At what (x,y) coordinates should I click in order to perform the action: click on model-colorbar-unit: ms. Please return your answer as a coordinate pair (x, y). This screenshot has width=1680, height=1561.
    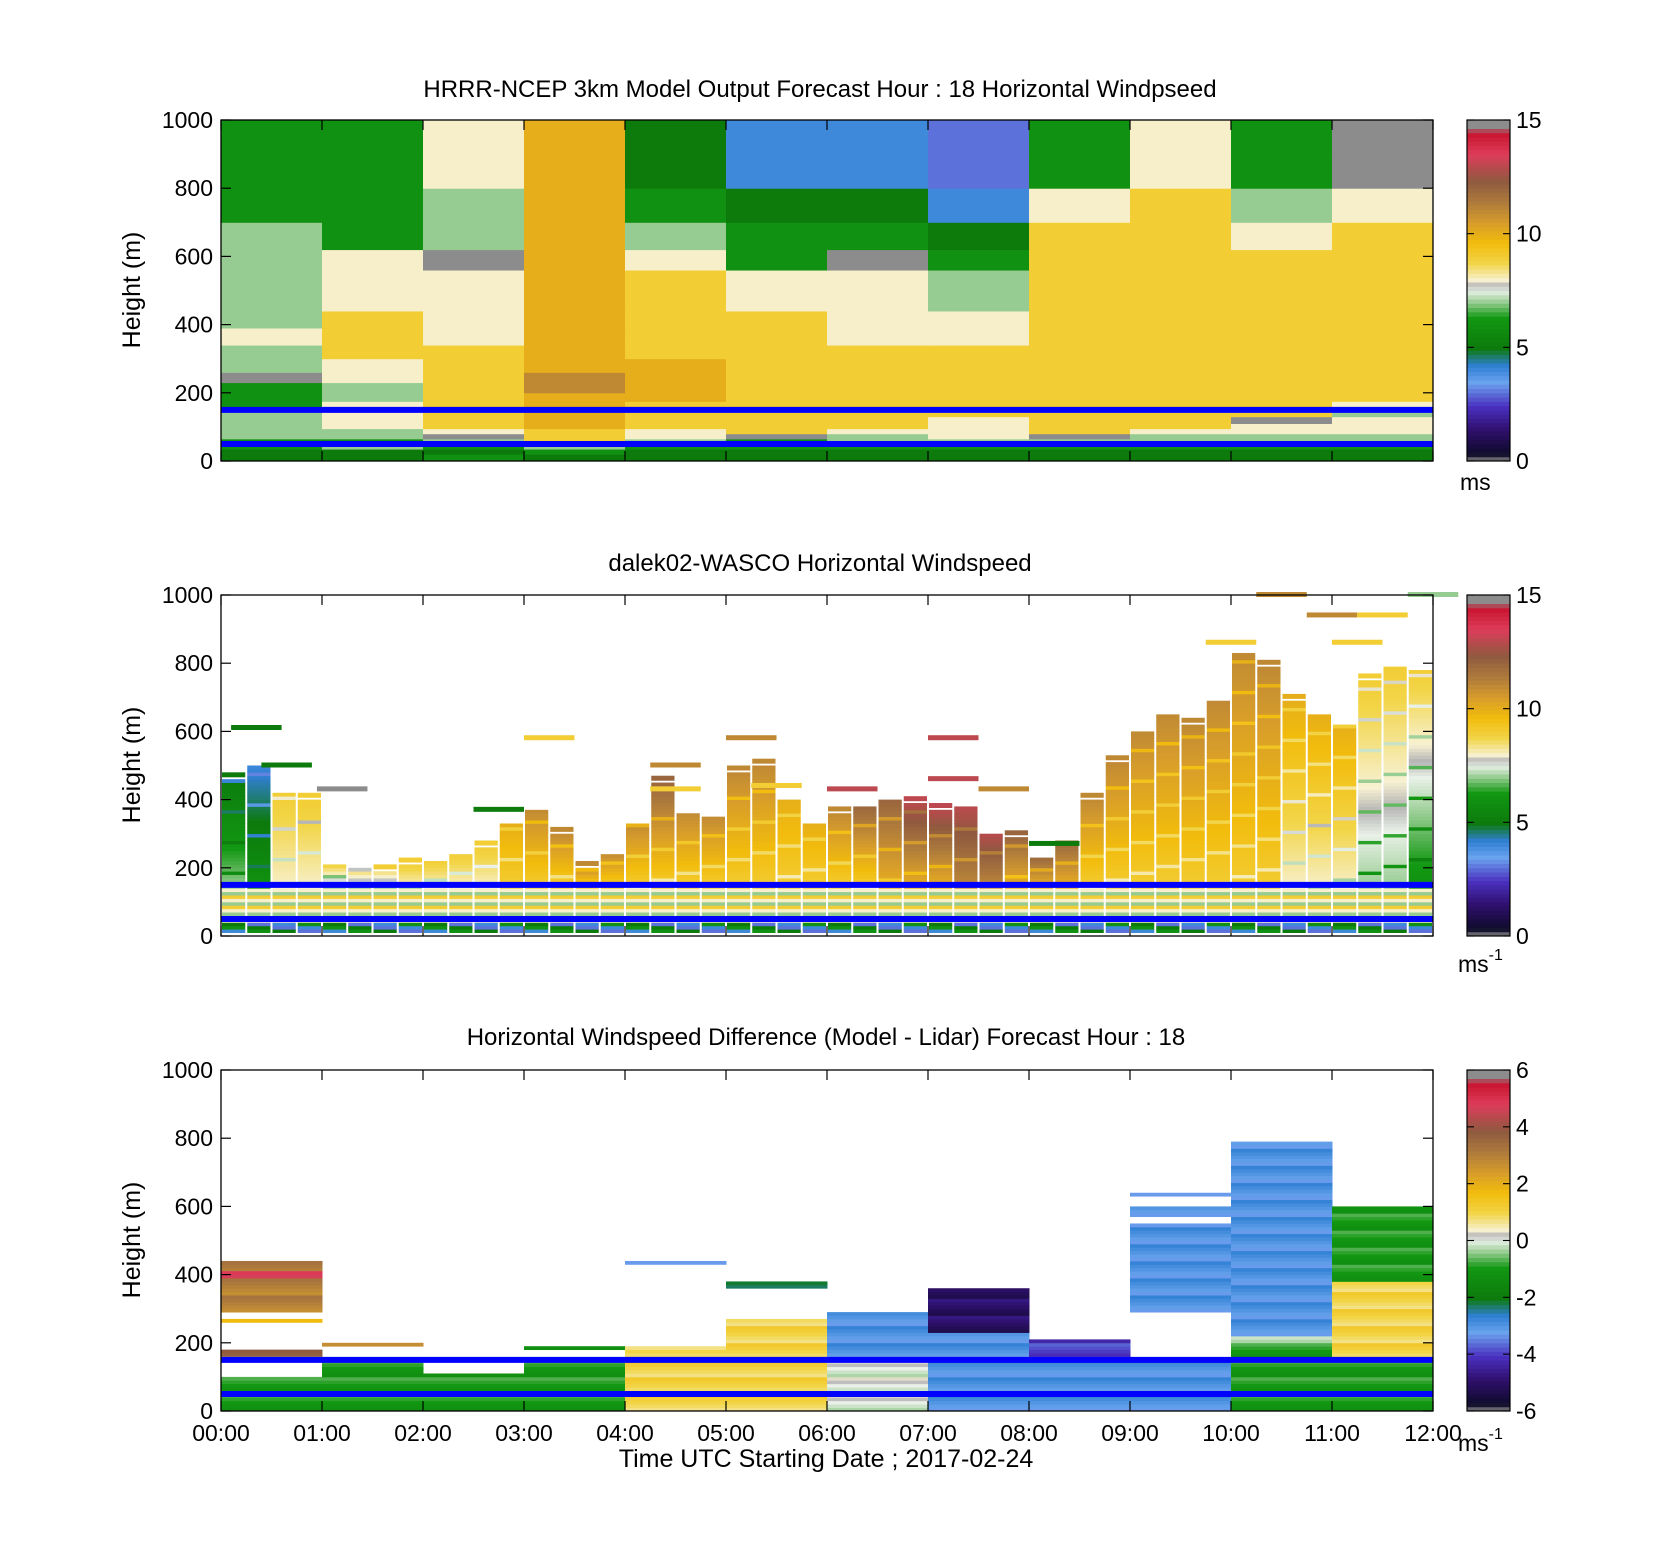
    Looking at the image, I should click on (1475, 482).